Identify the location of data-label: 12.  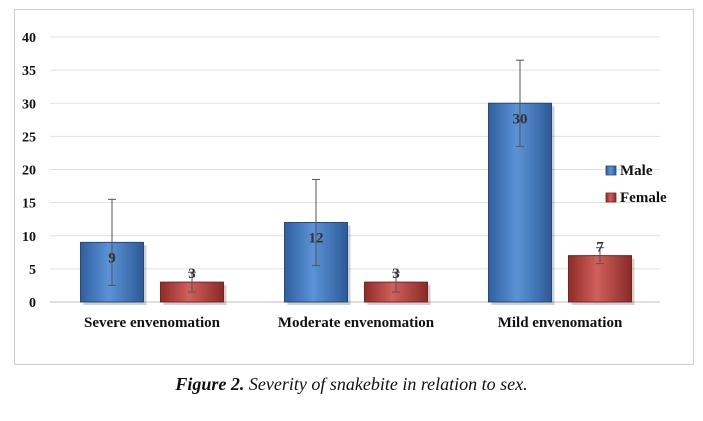
(316, 239).